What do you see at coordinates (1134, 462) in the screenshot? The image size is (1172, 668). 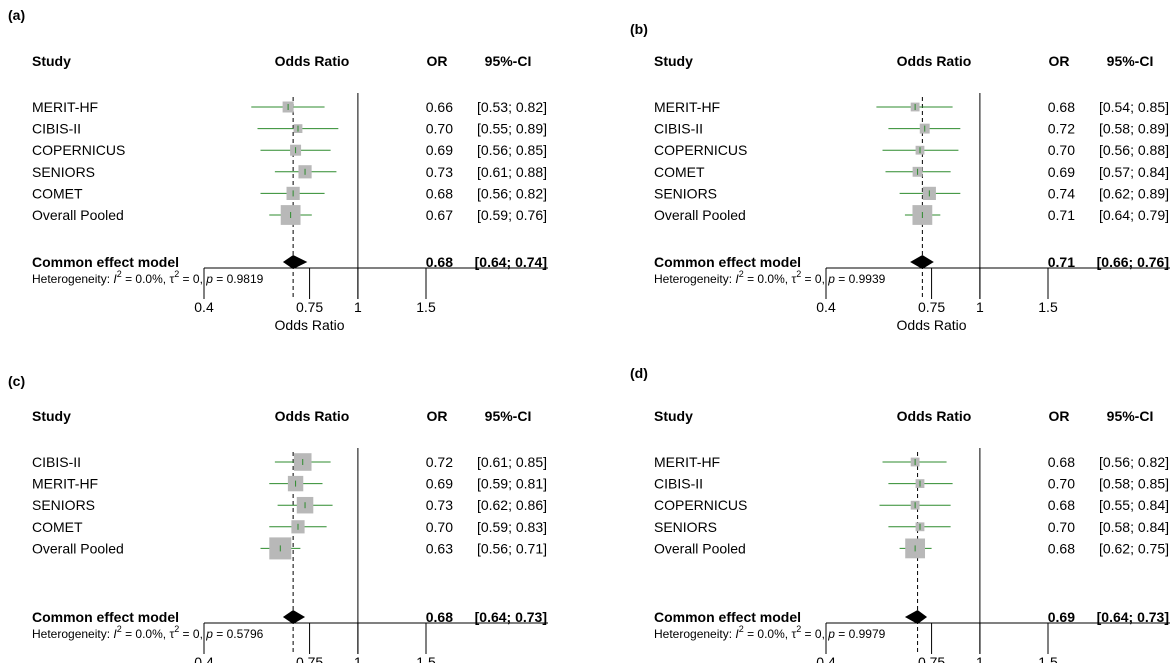 I see `ci-value: [0.56; 0.82]` at bounding box center [1134, 462].